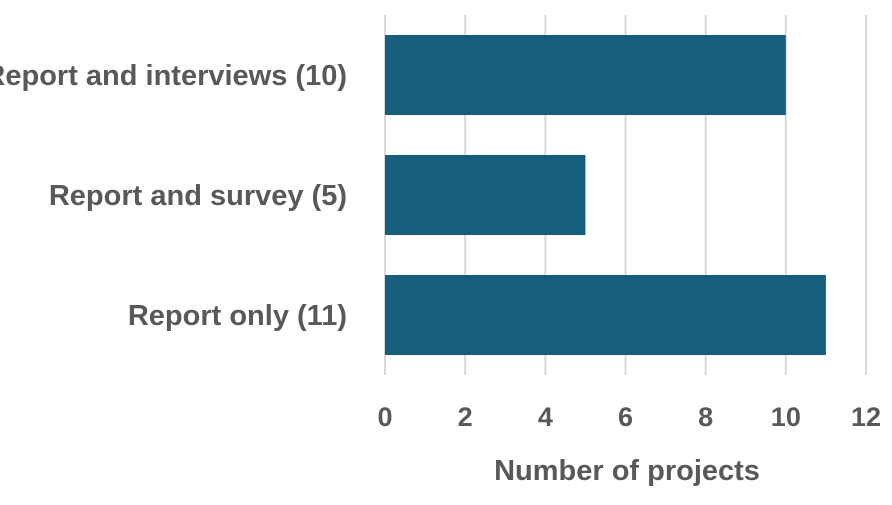 The height and width of the screenshot is (505, 892). What do you see at coordinates (173, 76) in the screenshot?
I see `category-label: Report and interviews (10)` at bounding box center [173, 76].